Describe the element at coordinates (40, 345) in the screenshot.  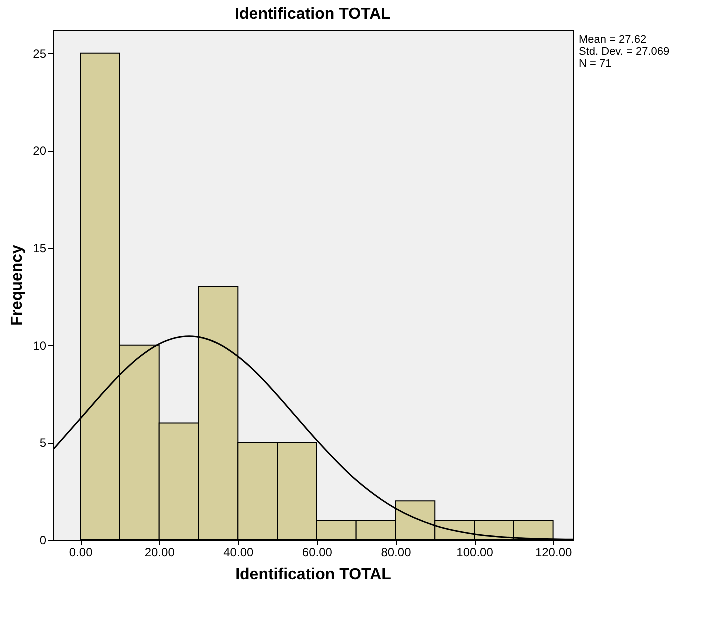
I see `y-tick-label: 10` at that location.